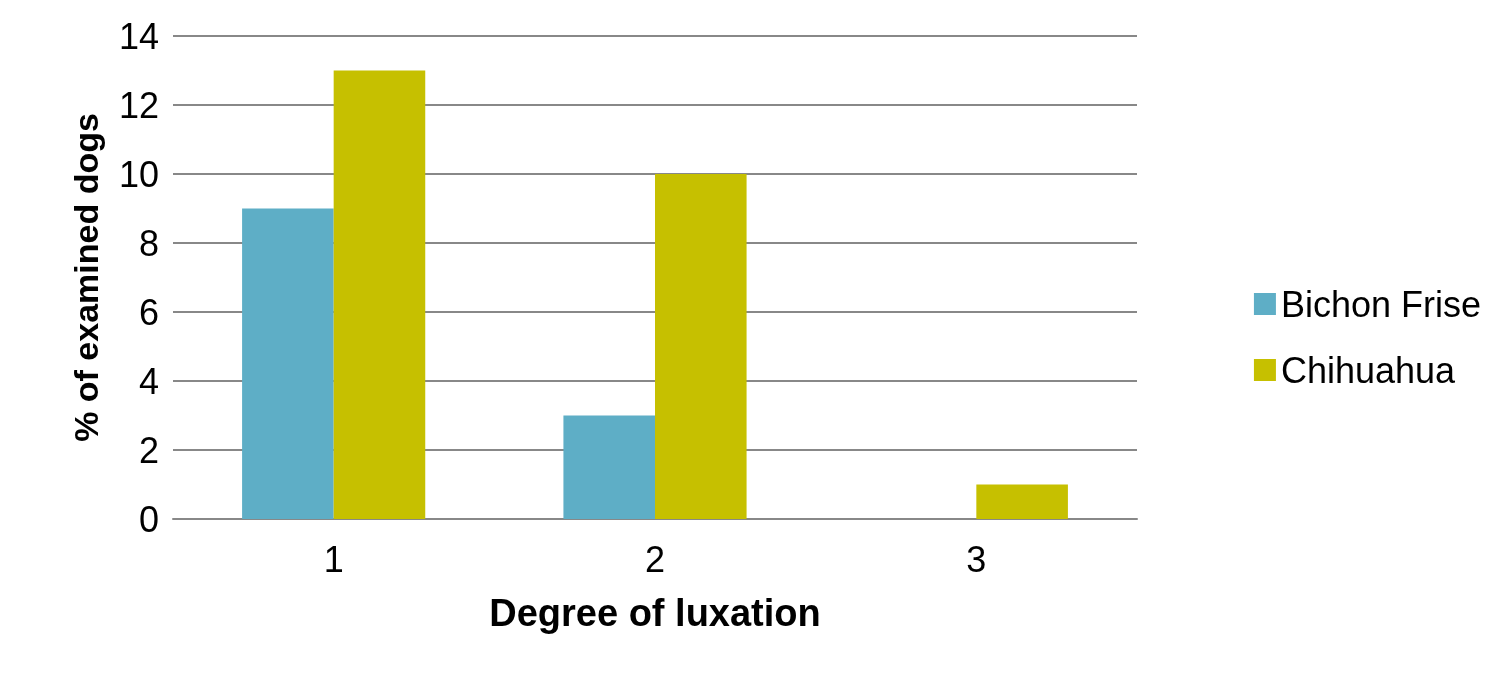 Image resolution: width=1498 pixels, height=674 pixels. I want to click on legend-label: Chihuahua, so click(1368, 370).